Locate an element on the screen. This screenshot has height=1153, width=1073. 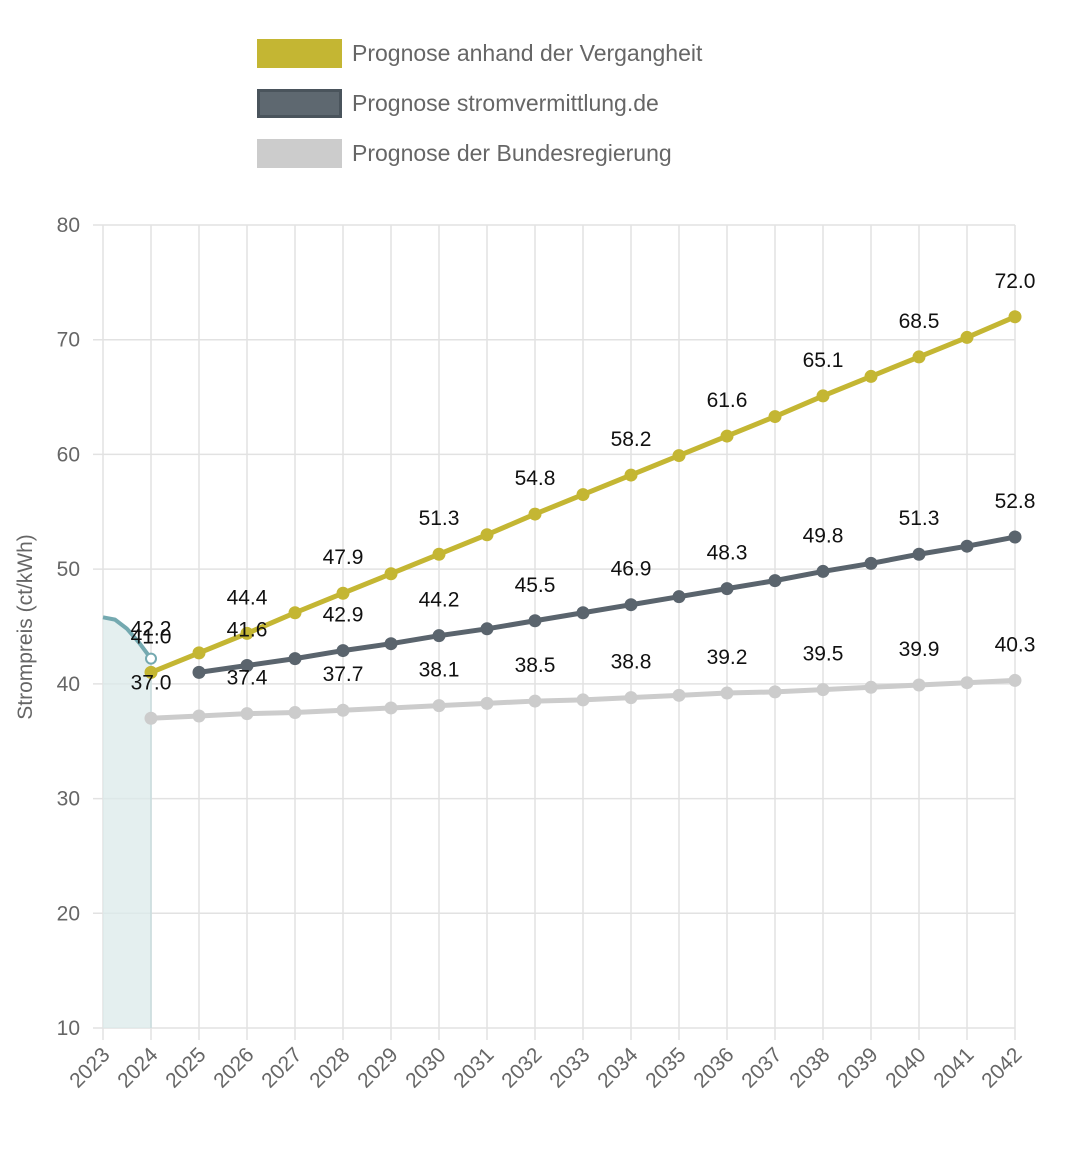
data-label: 37.0 is located at coordinates (151, 682).